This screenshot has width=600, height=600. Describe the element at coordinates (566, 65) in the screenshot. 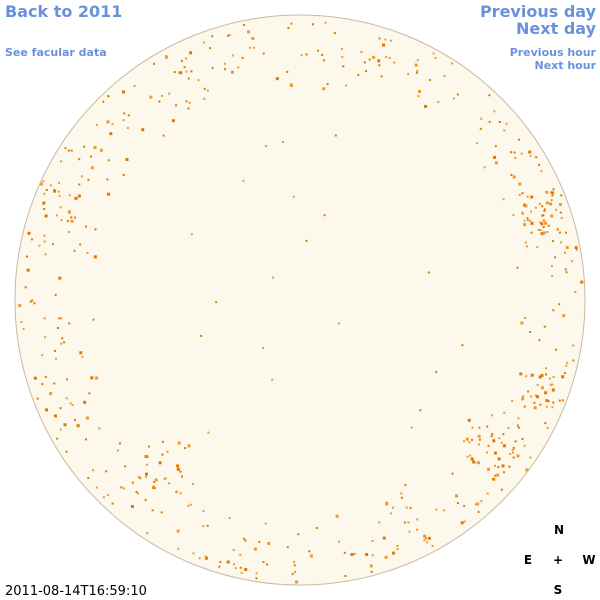

I see `next-hour-link: Next hour` at that location.